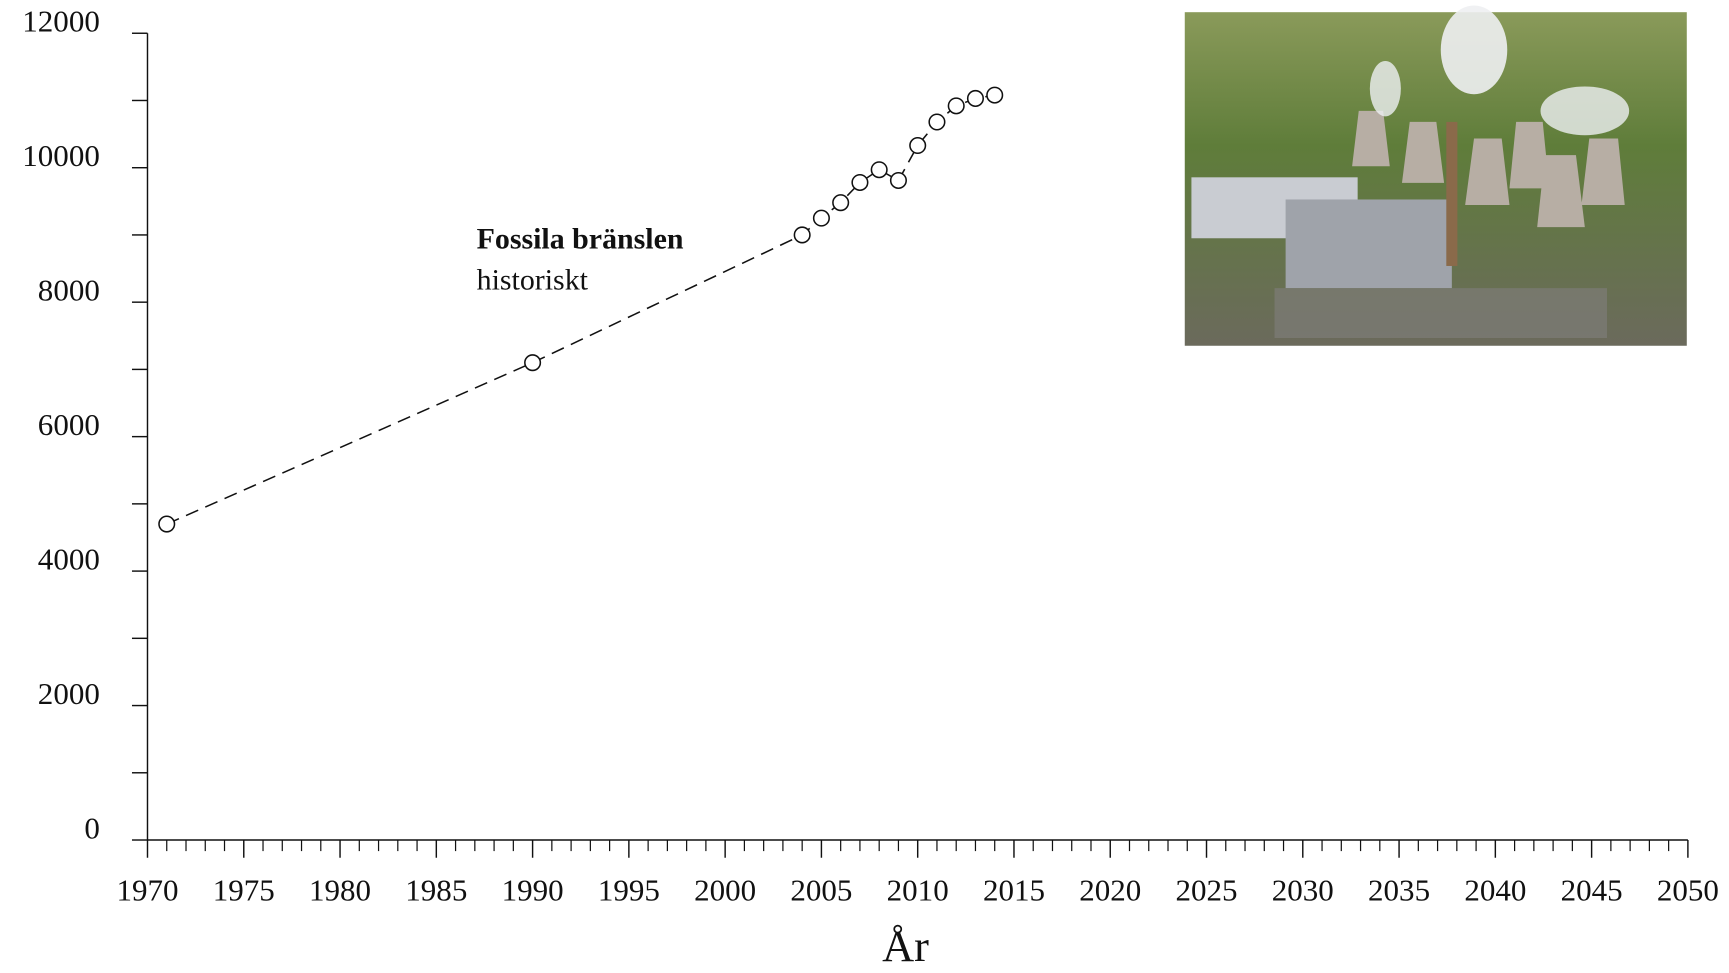 The image size is (1729, 973). Describe the element at coordinates (1495, 889) in the screenshot. I see `x-tick-label: 2040` at that location.